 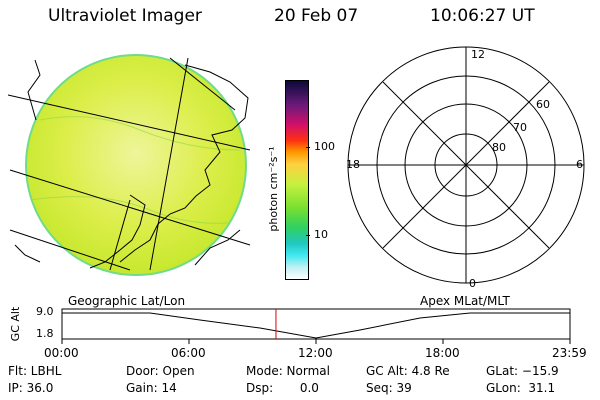 I want to click on altitude-y-bottom: 1.8, so click(x=45, y=333).